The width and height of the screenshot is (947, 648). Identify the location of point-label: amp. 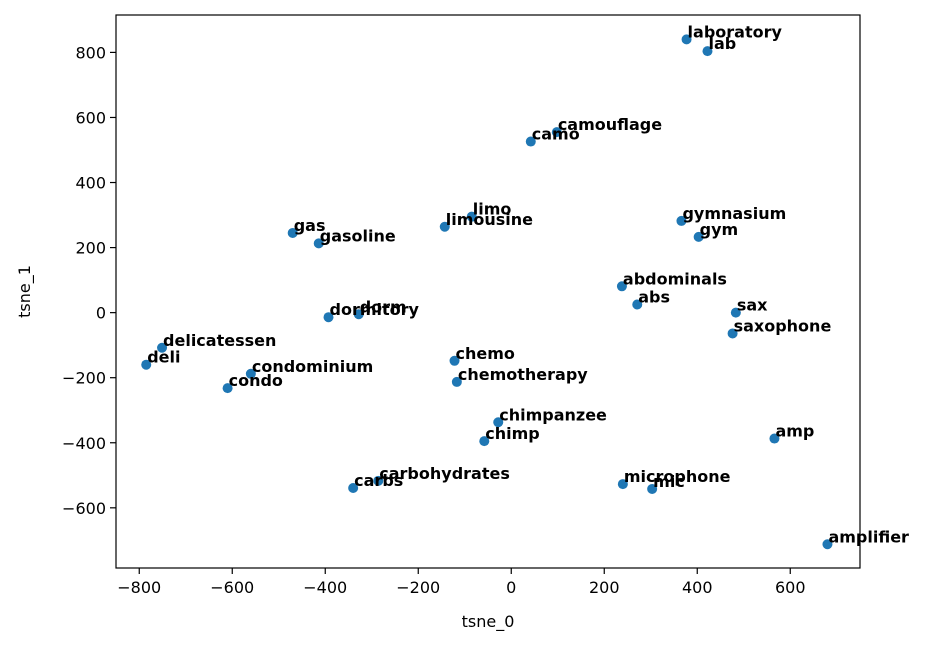
(794, 431).